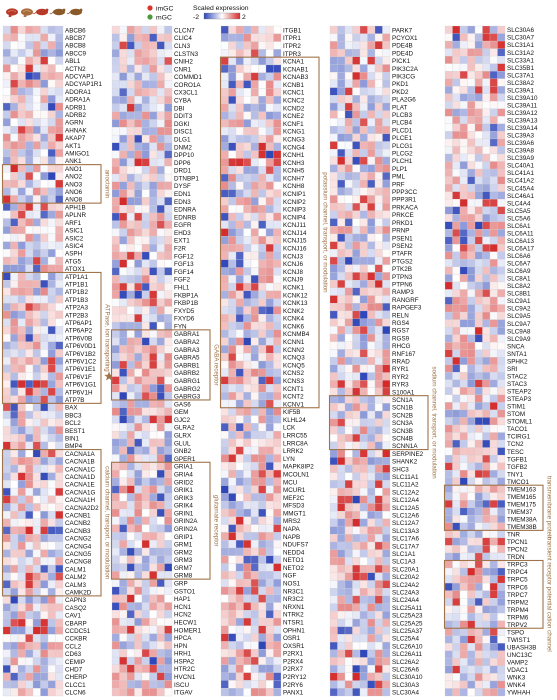  I want to click on gene-label: ISCU, so click(181, 685).